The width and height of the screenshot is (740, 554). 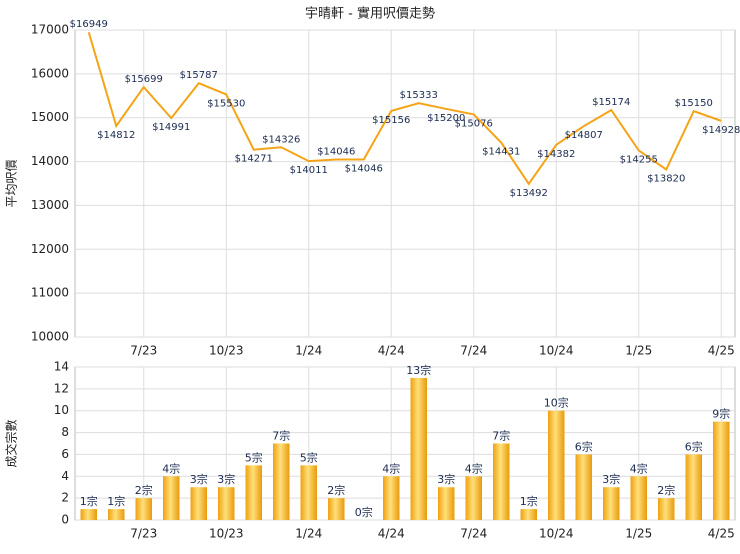 What do you see at coordinates (65, 476) in the screenshot?
I see `y-tick-label: 4` at bounding box center [65, 476].